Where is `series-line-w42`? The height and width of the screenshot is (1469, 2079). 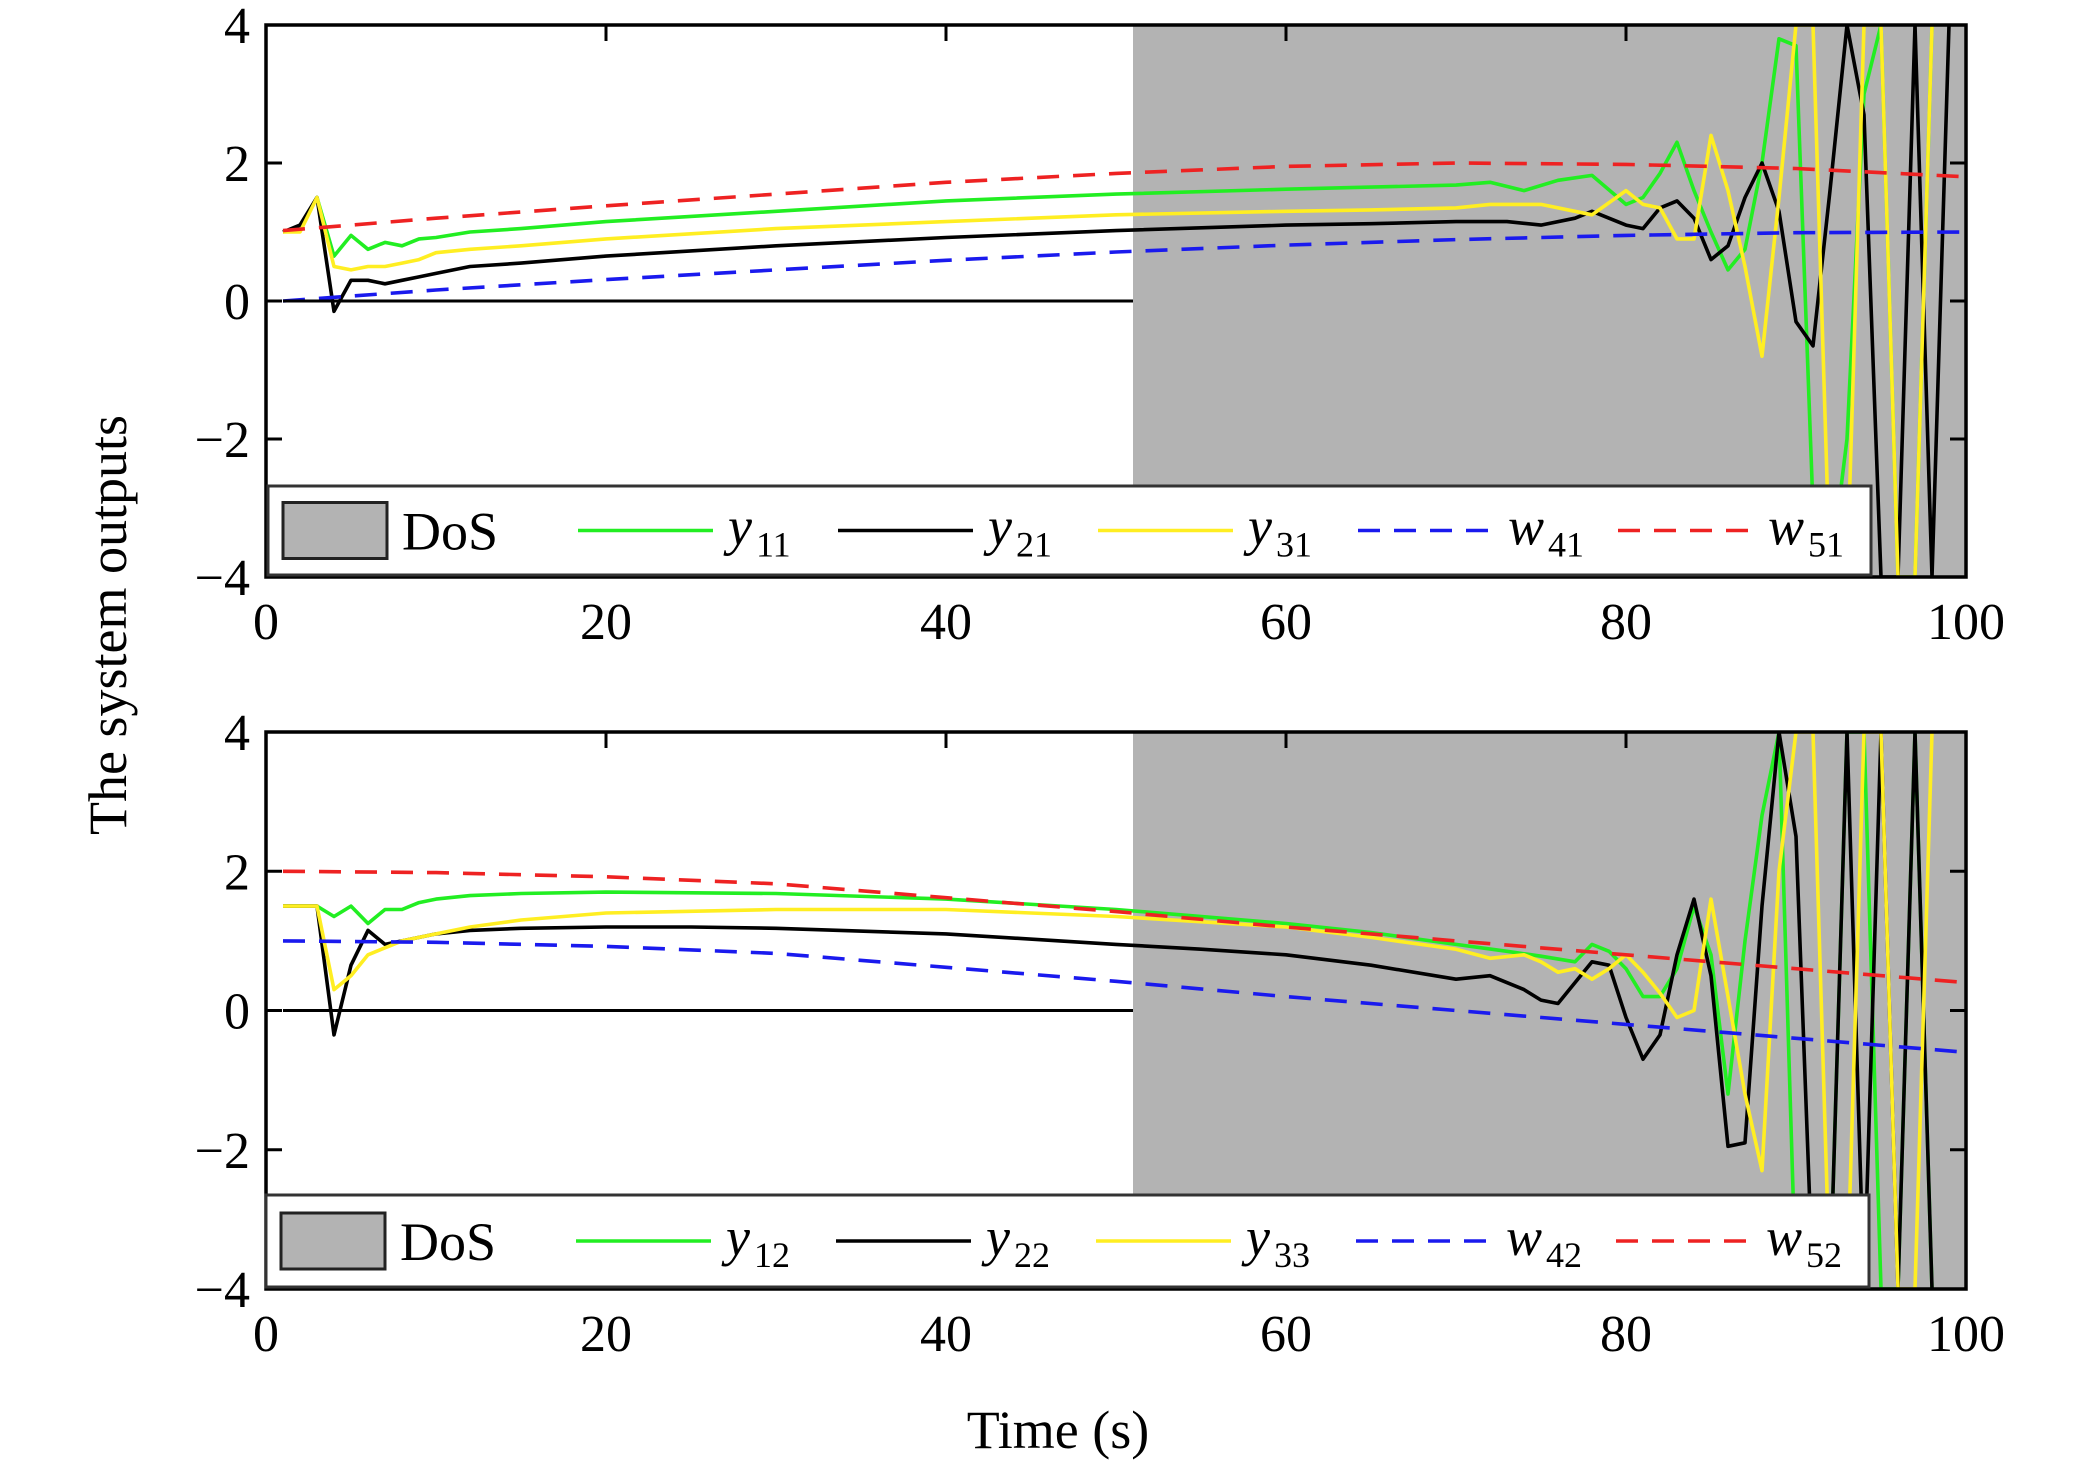 series-line-w42 is located at coordinates (1124, 997).